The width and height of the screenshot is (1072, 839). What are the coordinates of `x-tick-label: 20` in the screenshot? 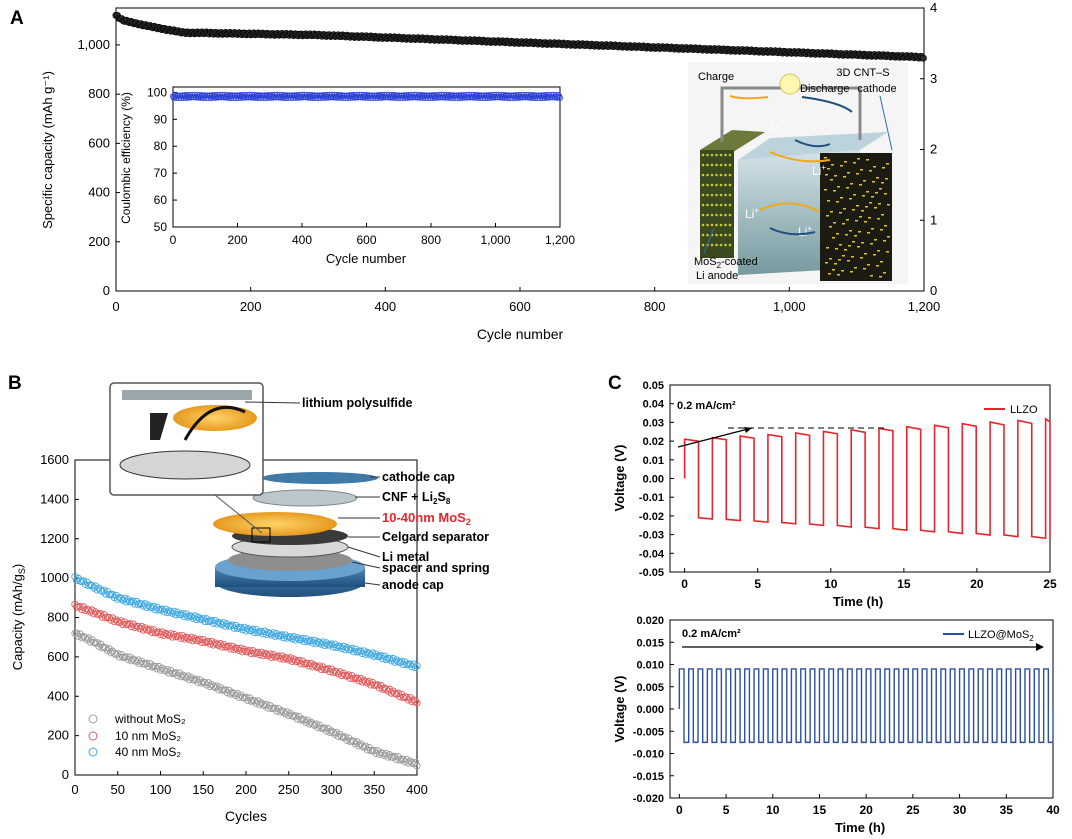 It's located at (866, 810).